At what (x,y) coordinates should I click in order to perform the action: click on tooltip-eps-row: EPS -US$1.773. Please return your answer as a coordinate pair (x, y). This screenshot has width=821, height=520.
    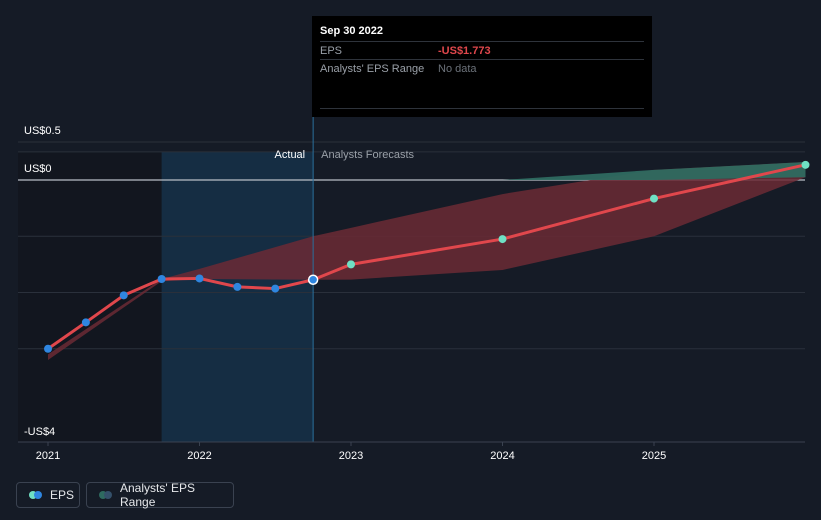
    Looking at the image, I should click on (482, 50).